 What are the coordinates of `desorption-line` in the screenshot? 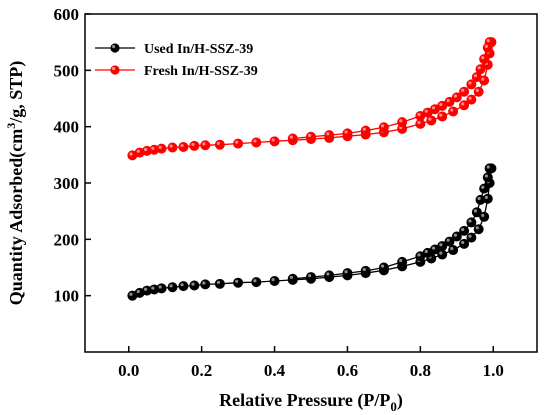 It's located at (391, 224).